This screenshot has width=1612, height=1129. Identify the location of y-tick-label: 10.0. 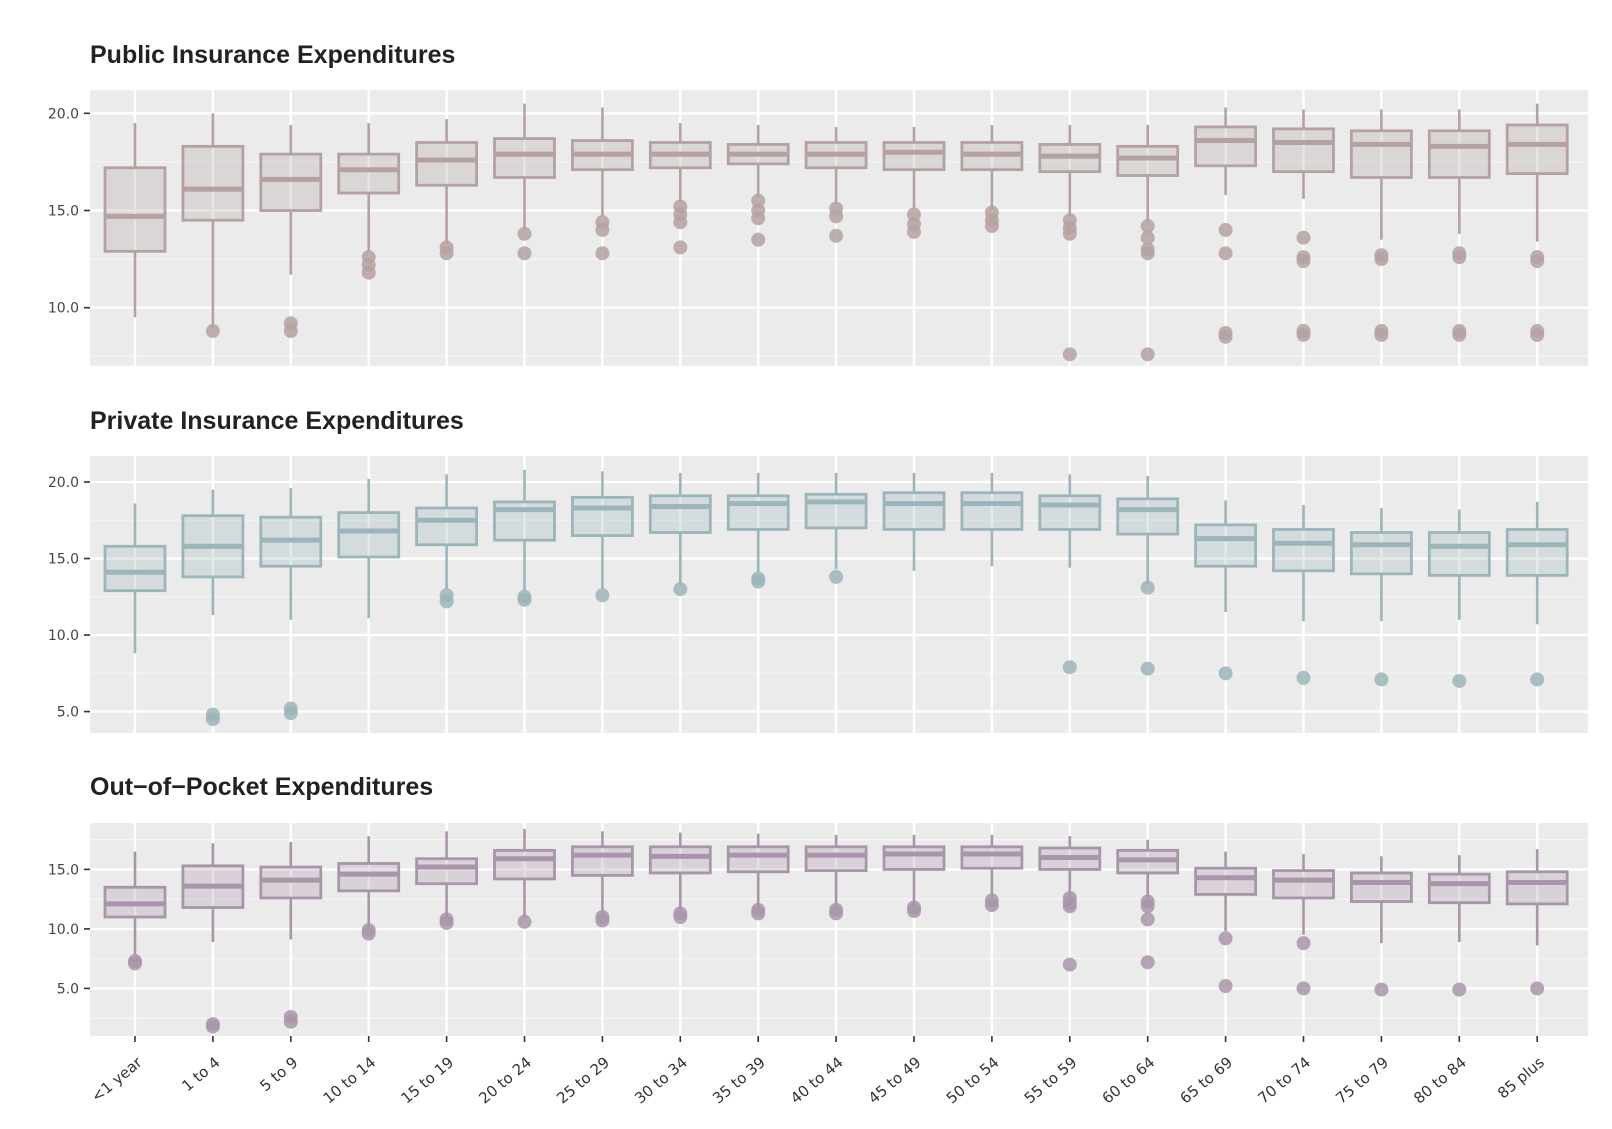
(63, 309).